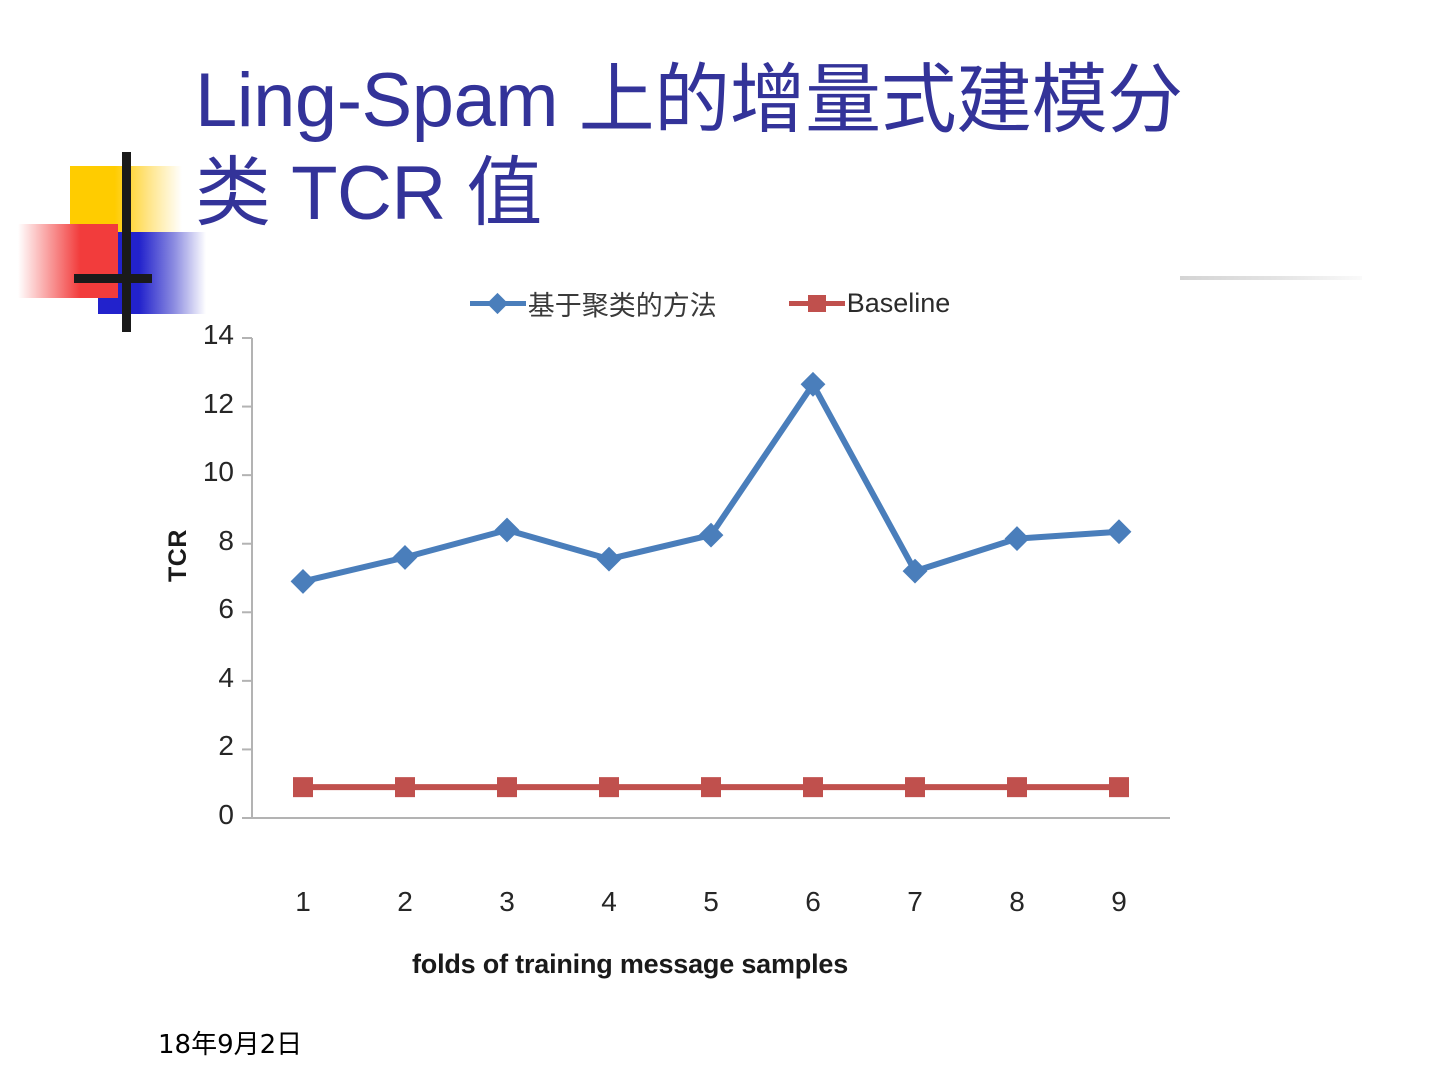 This screenshot has width=1440, height=1080. What do you see at coordinates (711, 901) in the screenshot?
I see `x-tick-label: 5` at bounding box center [711, 901].